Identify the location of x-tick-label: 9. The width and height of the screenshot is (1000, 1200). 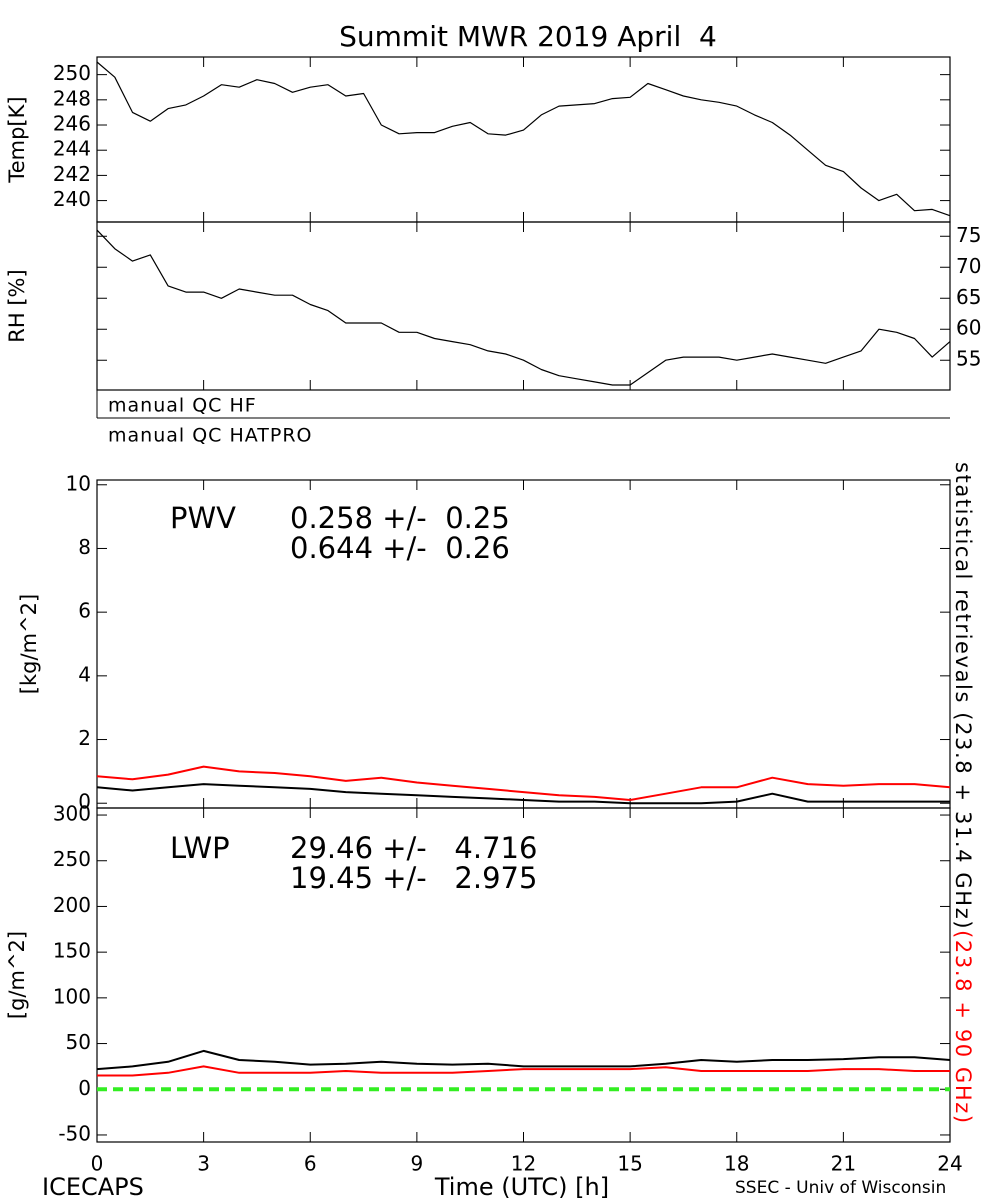
(417, 1164).